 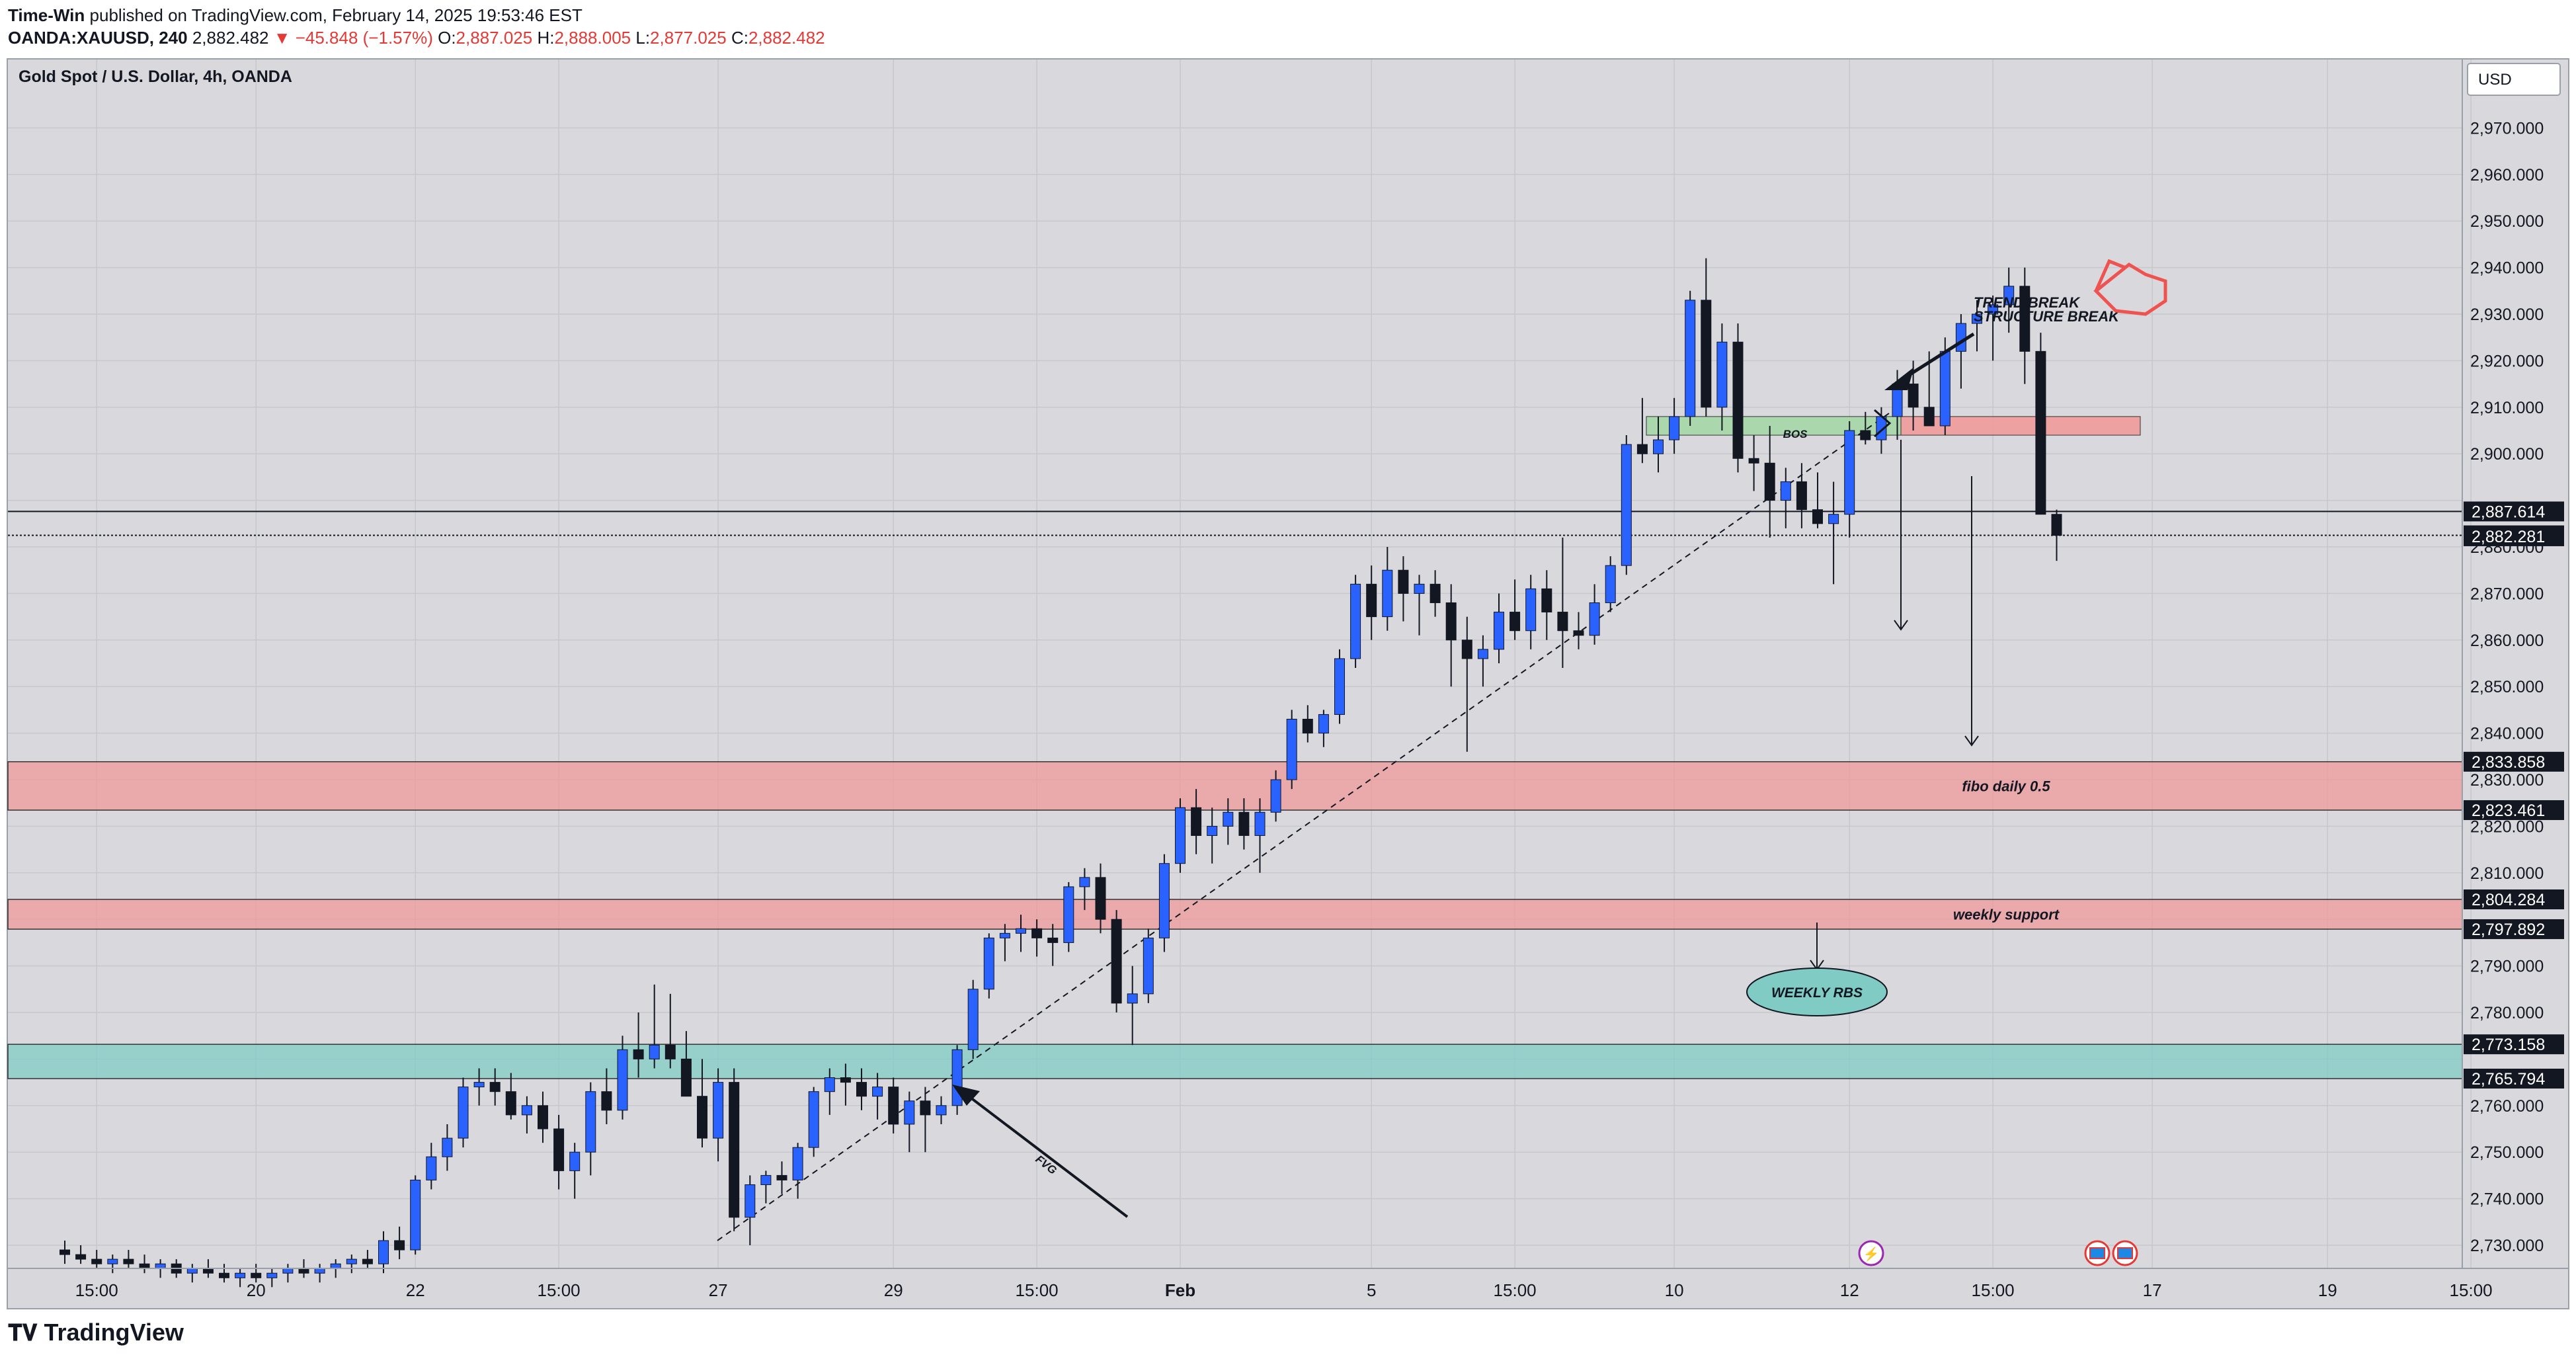 I want to click on break-arrow-head, so click(x=1899, y=378).